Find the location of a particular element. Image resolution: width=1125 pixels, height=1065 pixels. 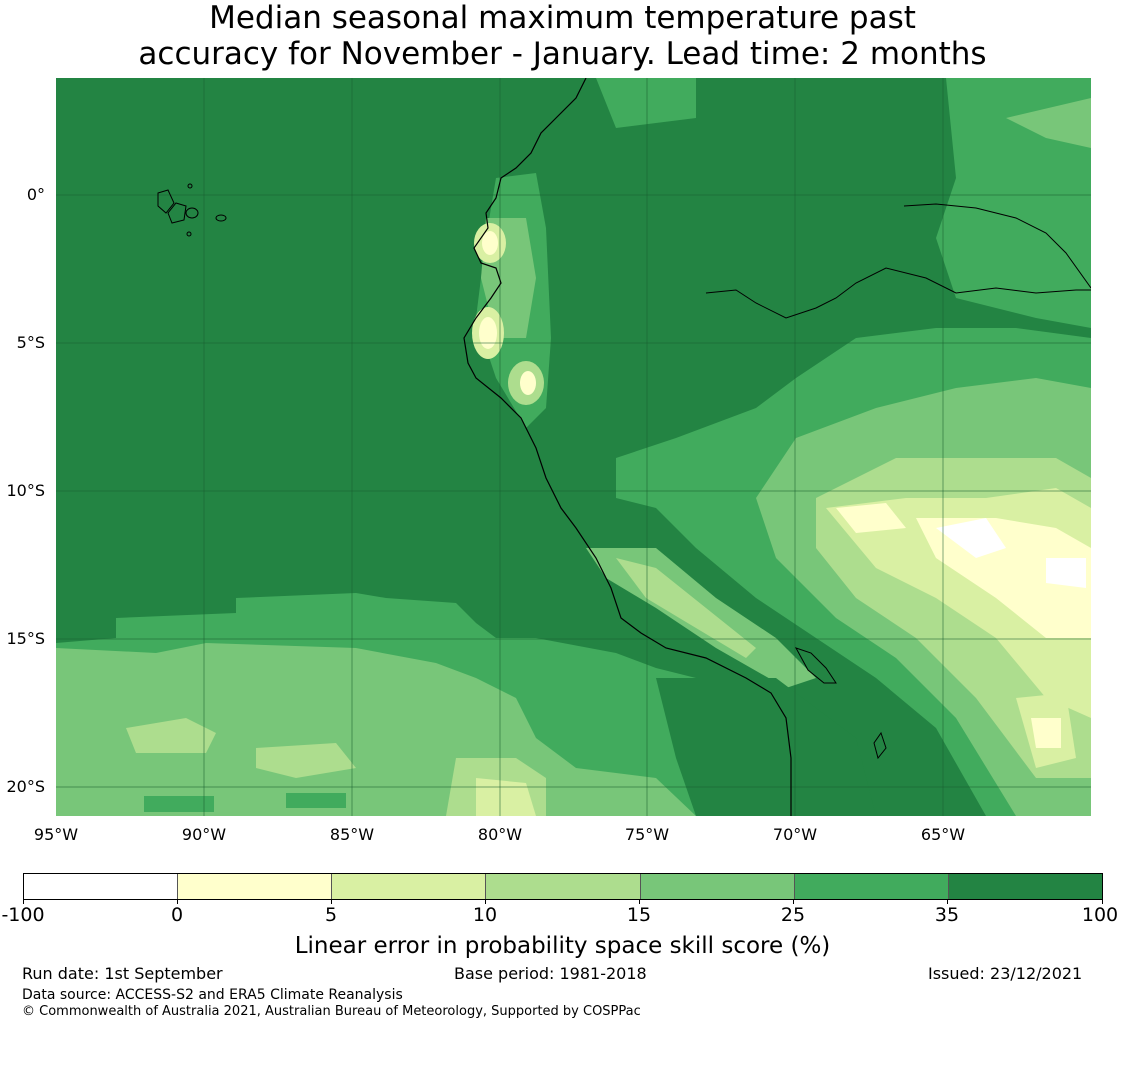

hotspot-1b is located at coordinates (490, 243).